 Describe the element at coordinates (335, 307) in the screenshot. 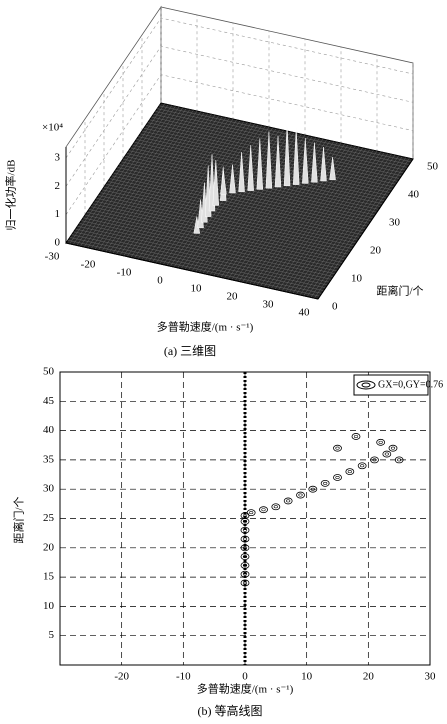

I see `y-tick-label: 0` at that location.